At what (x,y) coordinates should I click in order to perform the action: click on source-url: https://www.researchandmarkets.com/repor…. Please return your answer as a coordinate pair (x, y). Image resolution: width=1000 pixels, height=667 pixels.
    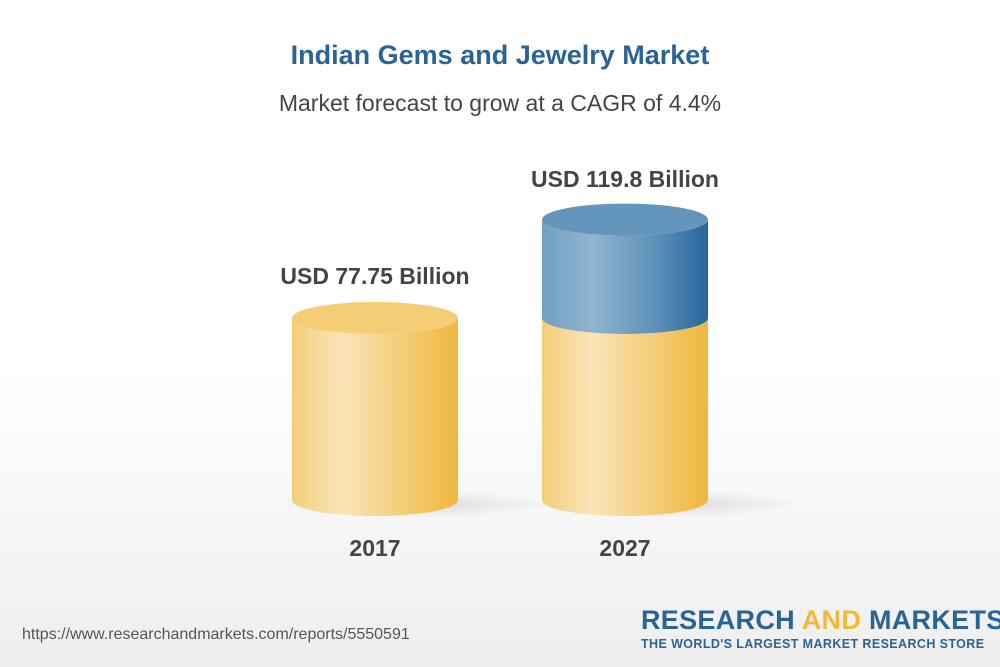
    Looking at the image, I should click on (216, 634).